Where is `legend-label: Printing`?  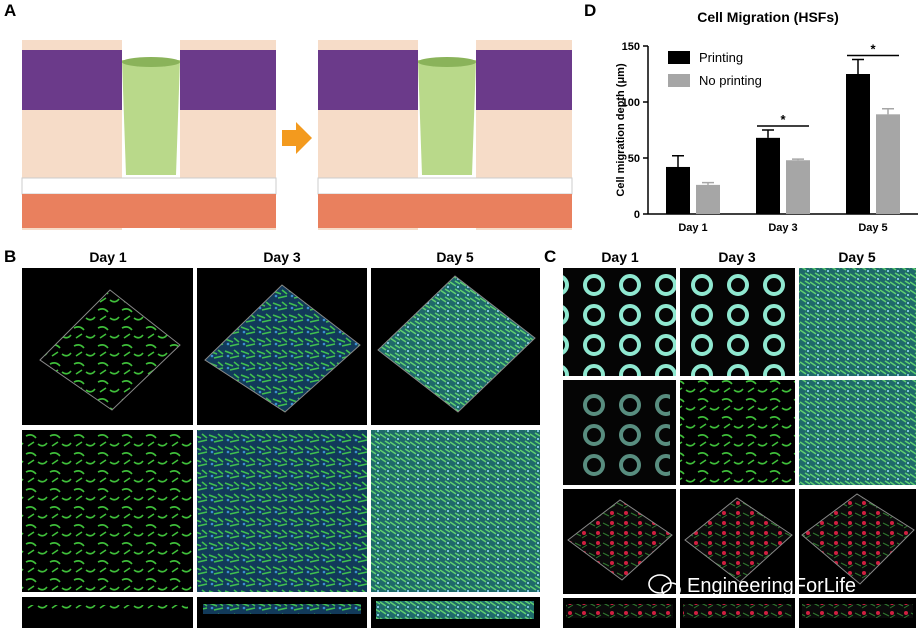
legend-label: Printing is located at coordinates (721, 57).